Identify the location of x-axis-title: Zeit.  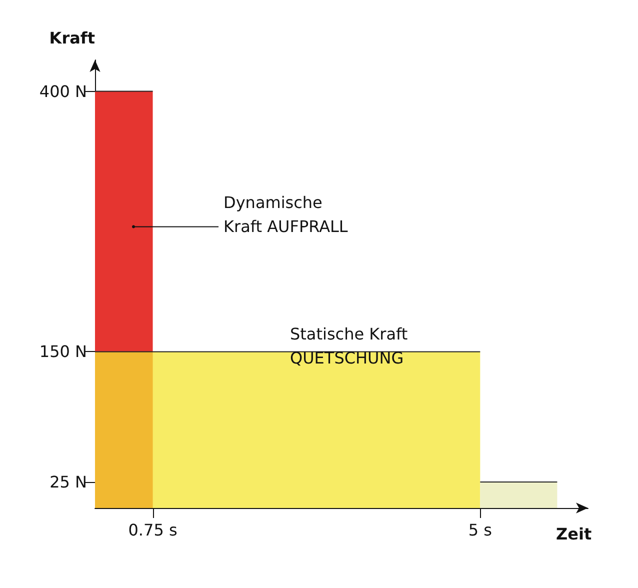
(574, 534).